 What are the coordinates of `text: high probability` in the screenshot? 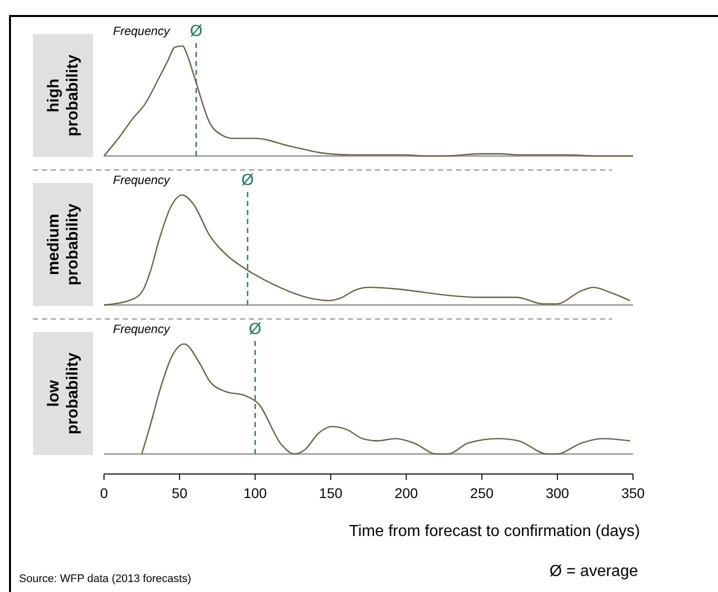 It's located at (64, 95).